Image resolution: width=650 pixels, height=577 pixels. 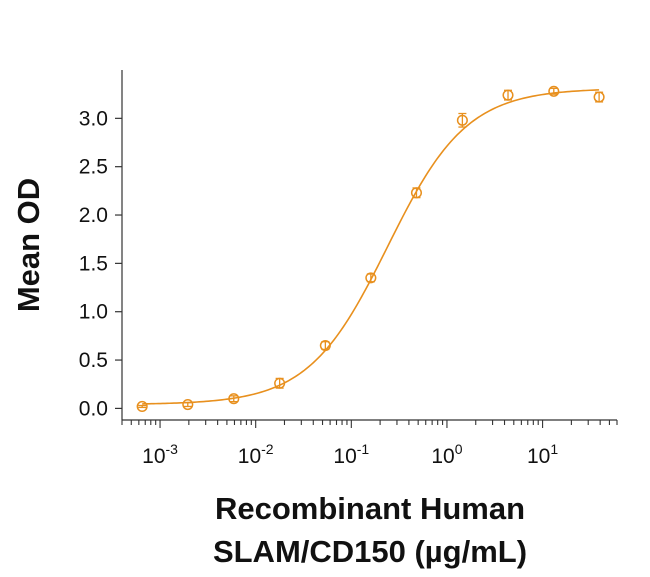 I want to click on x-tick-label: 10⁻³, so click(x=160, y=454).